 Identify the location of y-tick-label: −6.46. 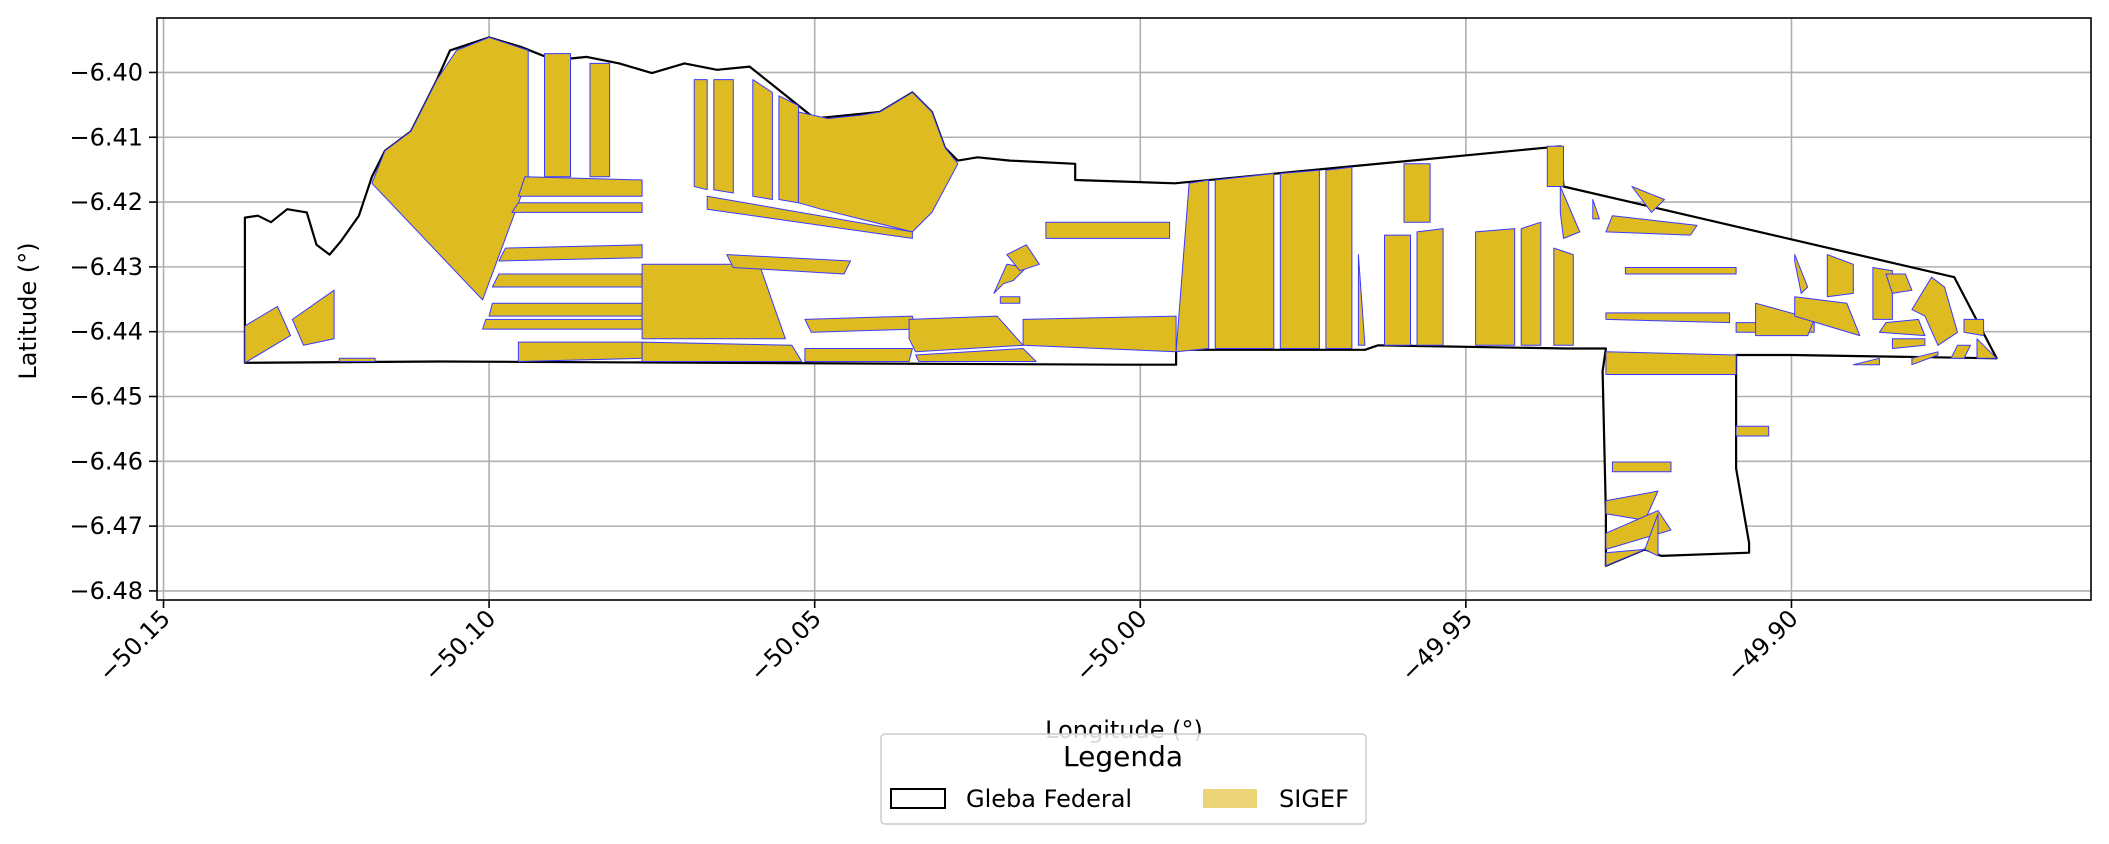
(106, 461).